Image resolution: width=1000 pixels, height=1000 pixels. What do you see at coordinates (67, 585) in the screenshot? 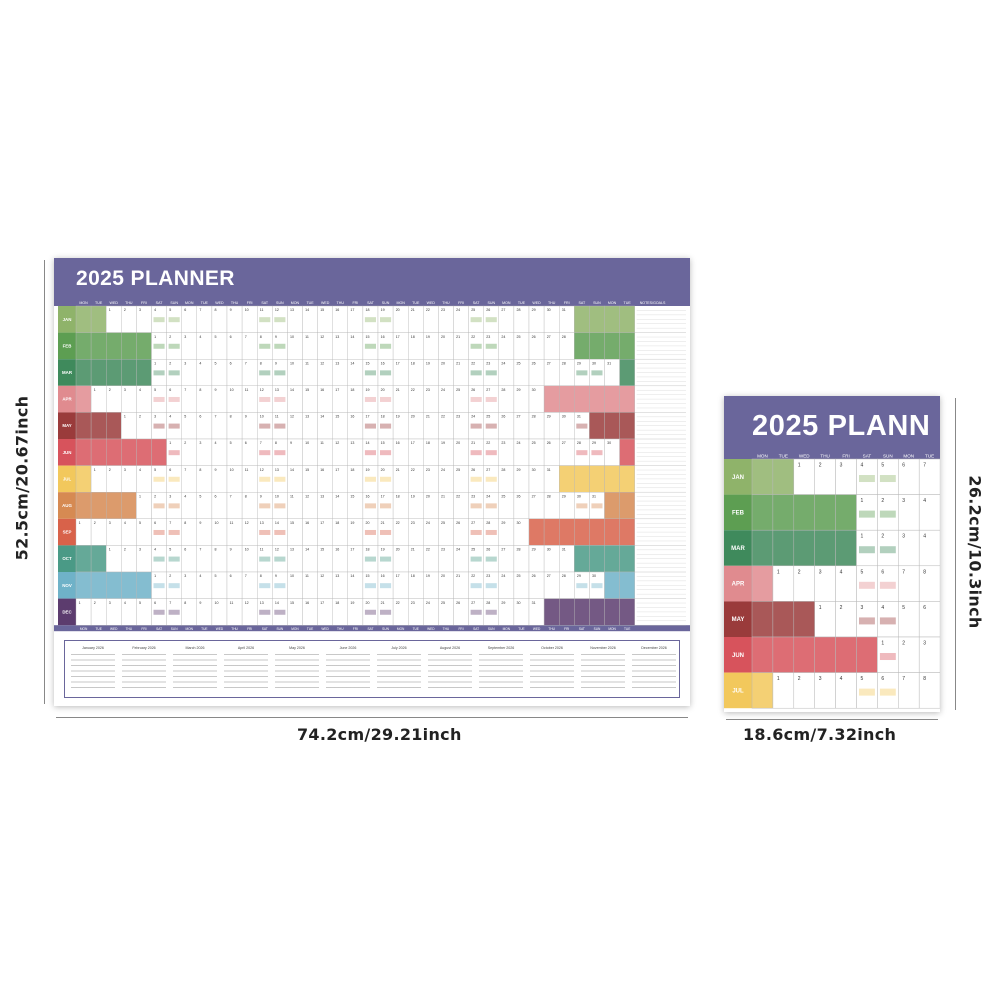
I see `month-label: NOV` at bounding box center [67, 585].